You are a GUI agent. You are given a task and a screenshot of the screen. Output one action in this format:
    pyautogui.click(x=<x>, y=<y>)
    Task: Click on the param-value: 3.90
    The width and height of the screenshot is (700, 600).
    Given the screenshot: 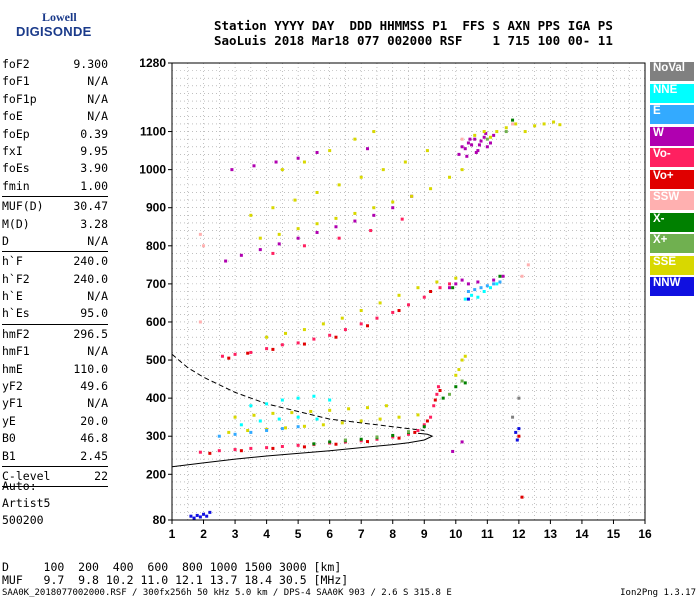 What is the action you would take?
    pyautogui.click(x=94, y=168)
    